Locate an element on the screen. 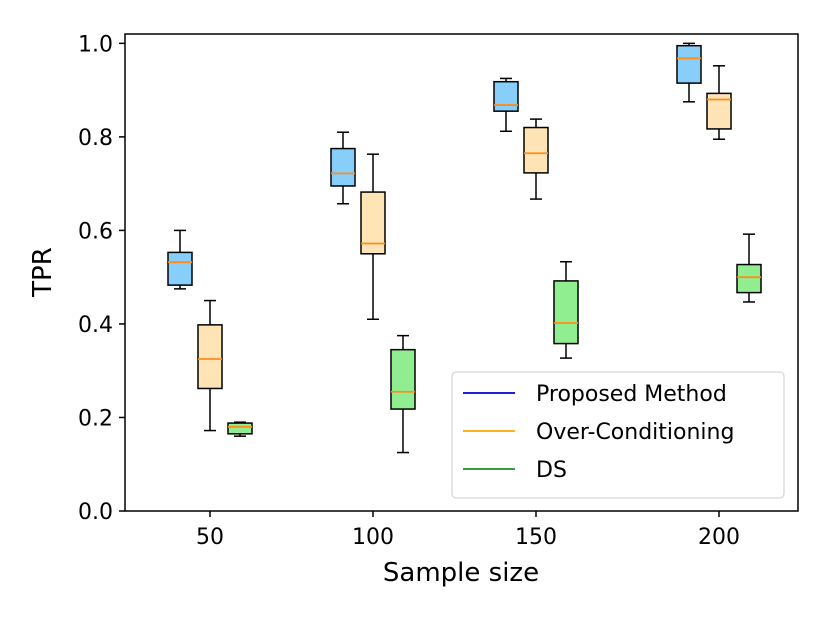 Image resolution: width=830 pixels, height=617 pixels. legend-label: Over-Conditioning is located at coordinates (635, 432).